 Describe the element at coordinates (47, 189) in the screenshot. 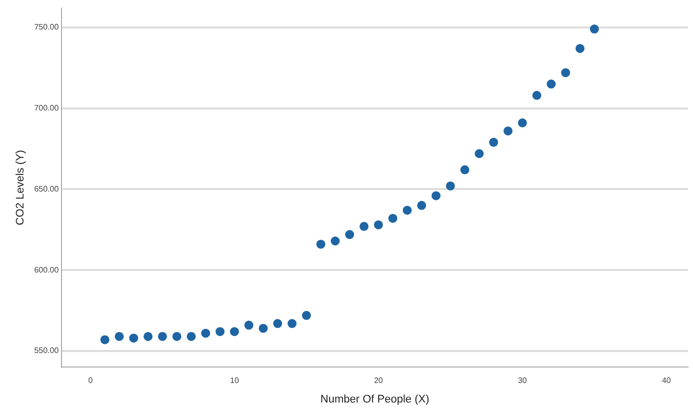

I see `y-tick-label: 650.00` at that location.